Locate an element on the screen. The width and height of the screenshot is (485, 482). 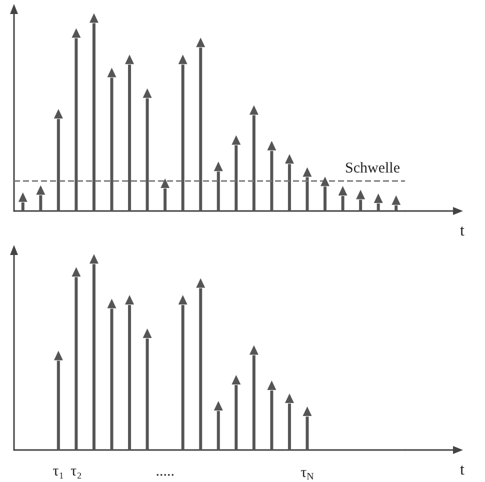
ref-line-label: Schwelle is located at coordinates (372, 168).